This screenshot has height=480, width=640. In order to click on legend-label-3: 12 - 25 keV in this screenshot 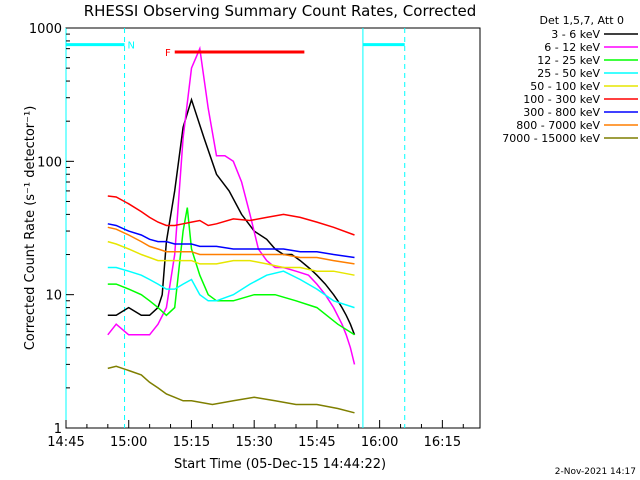, I will do `click(568, 60)`.